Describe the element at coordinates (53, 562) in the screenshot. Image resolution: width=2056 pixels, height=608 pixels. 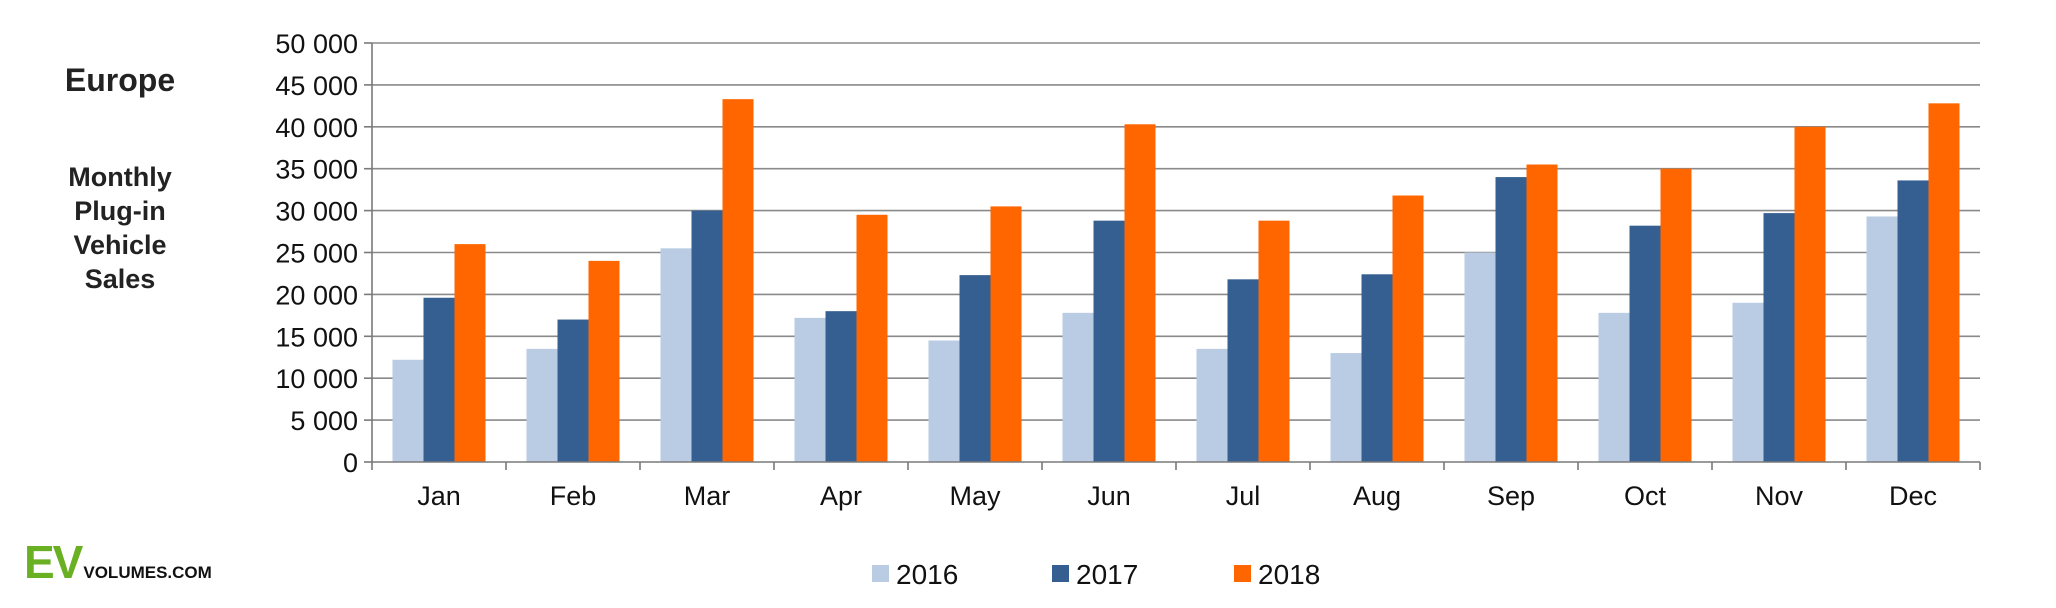
I see `logo-mark: EV` at that location.